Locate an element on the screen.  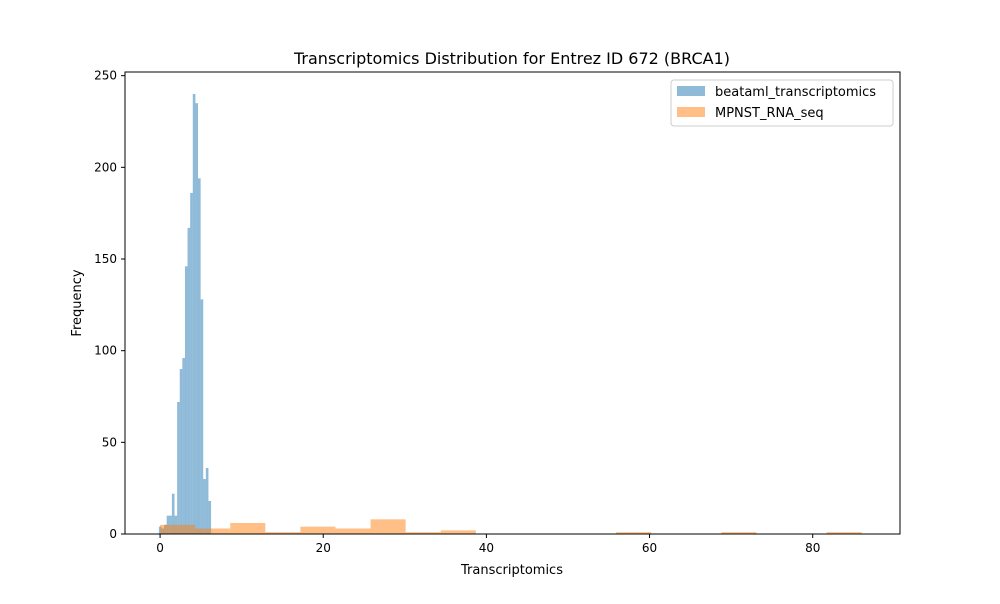
y-axis: 0 50 100 150 200 250 is located at coordinates (109, 305).